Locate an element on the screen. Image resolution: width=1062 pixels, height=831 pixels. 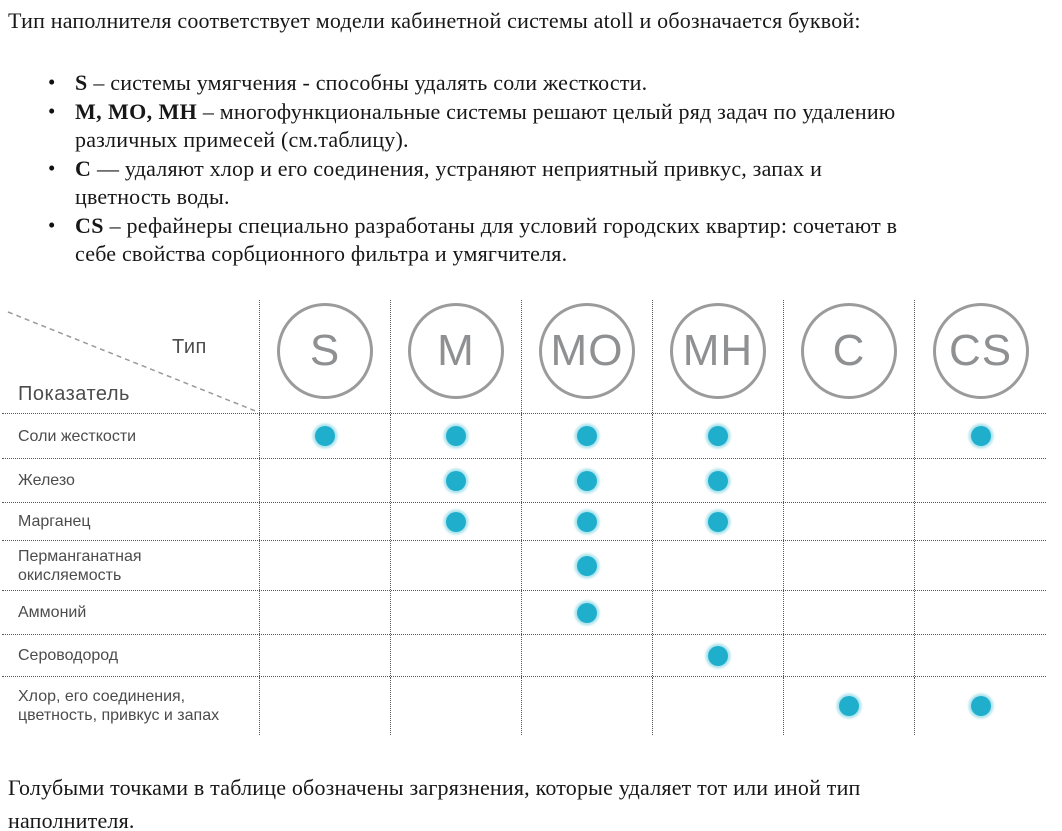
table-row: Соли жесткости is located at coordinates (524, 435).